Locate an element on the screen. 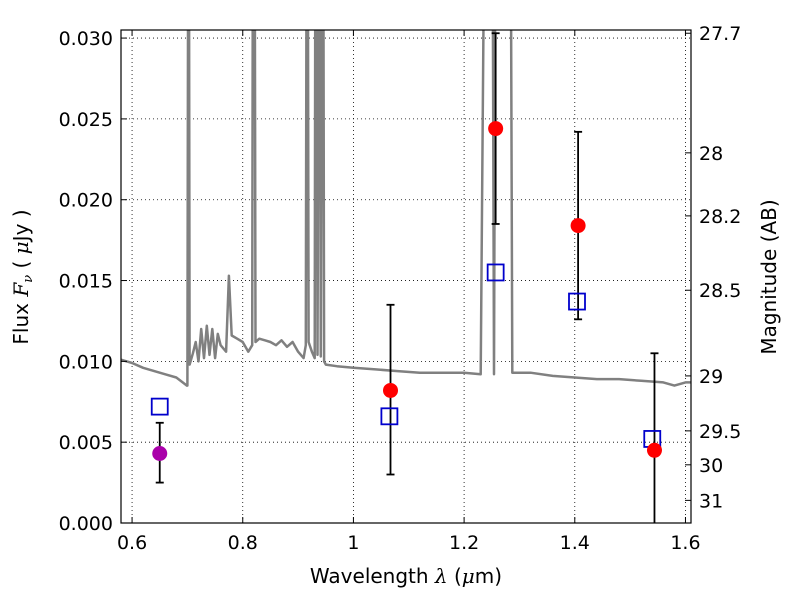  y-tick-label: 0.015 is located at coordinates (86, 282).